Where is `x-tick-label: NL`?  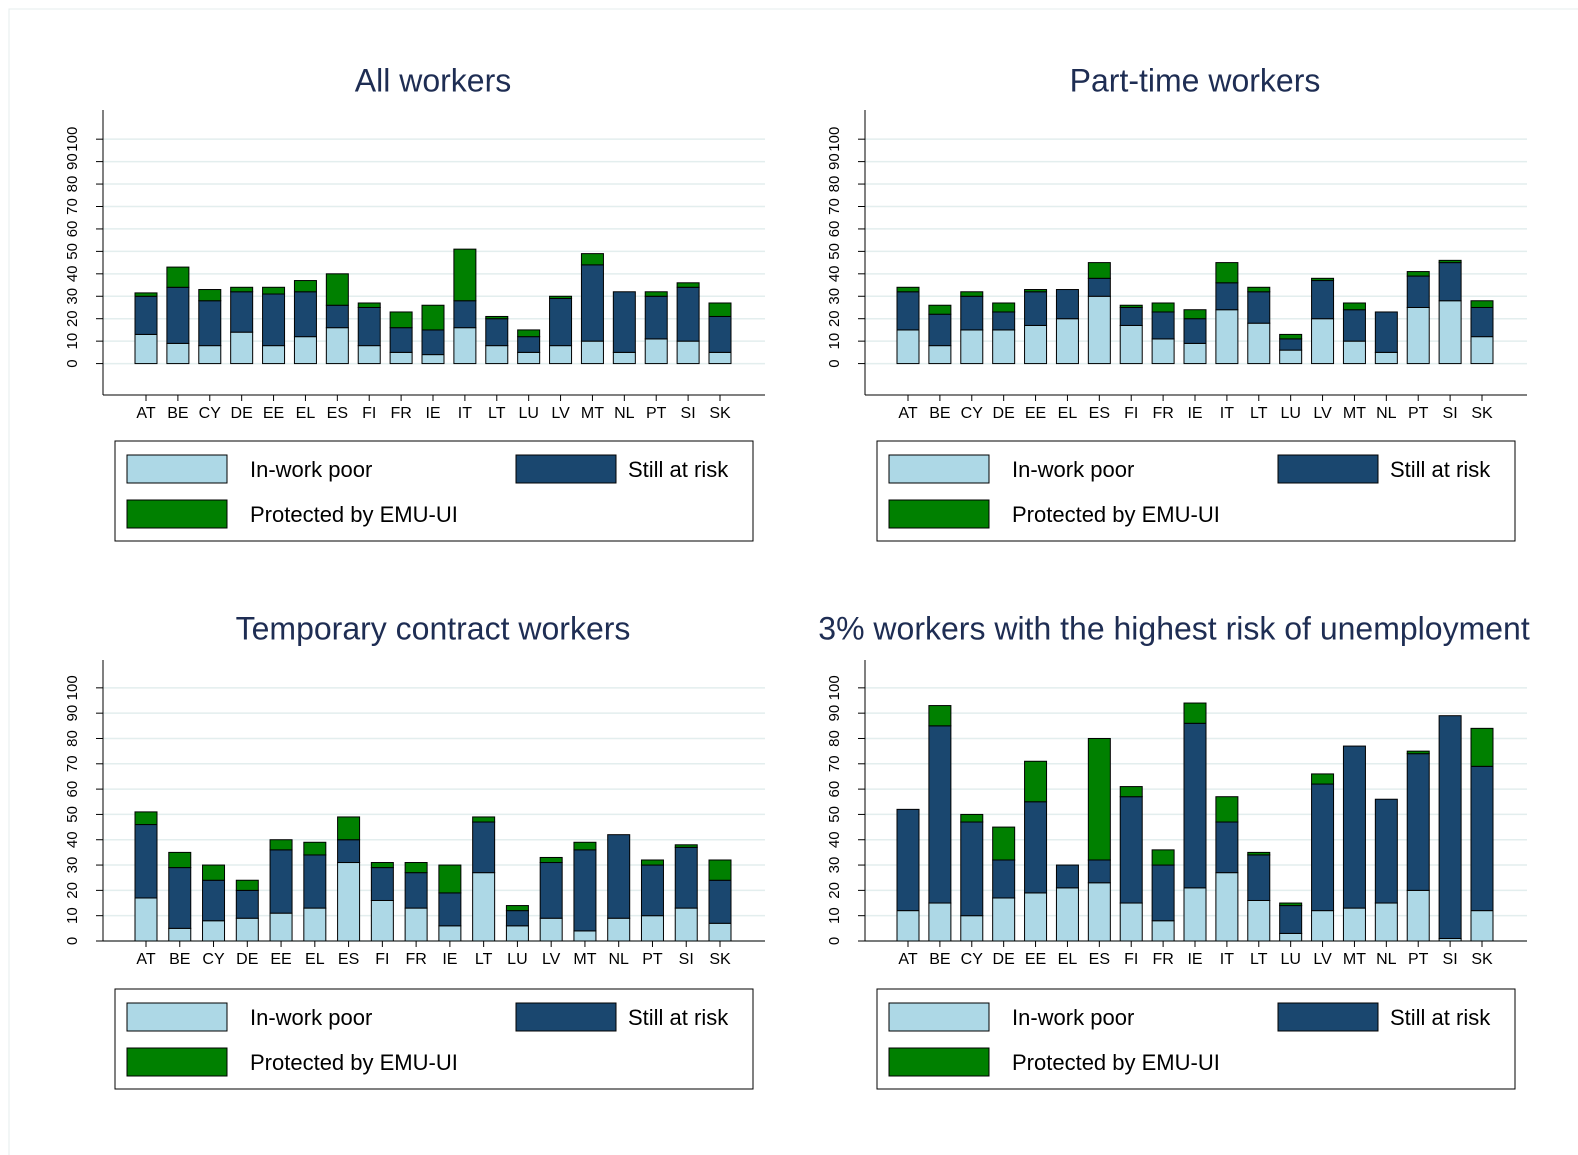
x-tick-label: NL is located at coordinates (618, 959).